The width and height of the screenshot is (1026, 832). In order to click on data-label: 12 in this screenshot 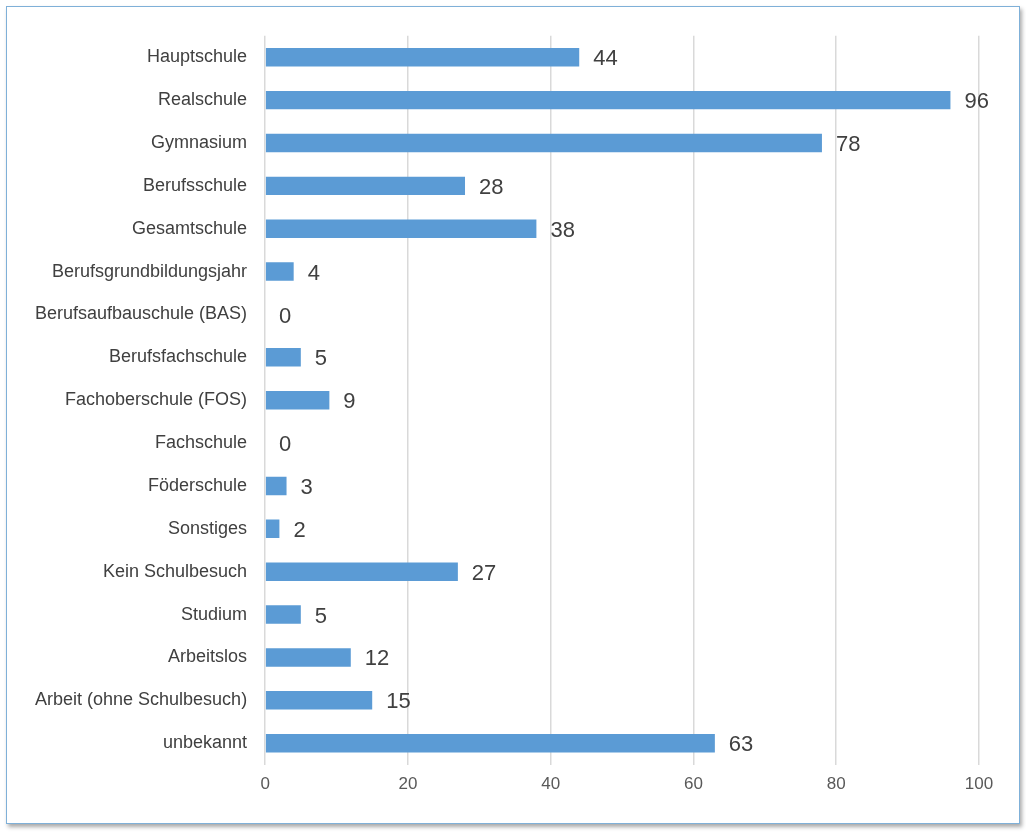, I will do `click(377, 658)`.